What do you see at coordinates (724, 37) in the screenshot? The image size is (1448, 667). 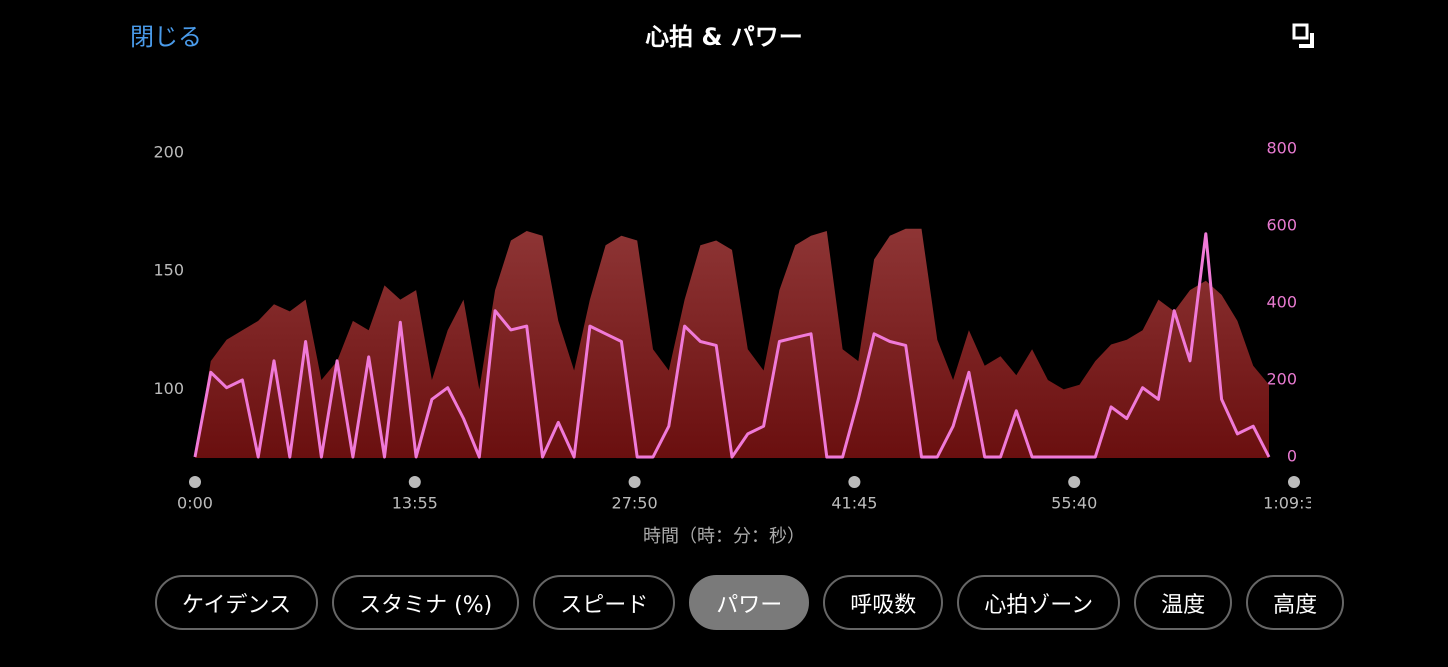 I see `title: 心拍 & パワー` at bounding box center [724, 37].